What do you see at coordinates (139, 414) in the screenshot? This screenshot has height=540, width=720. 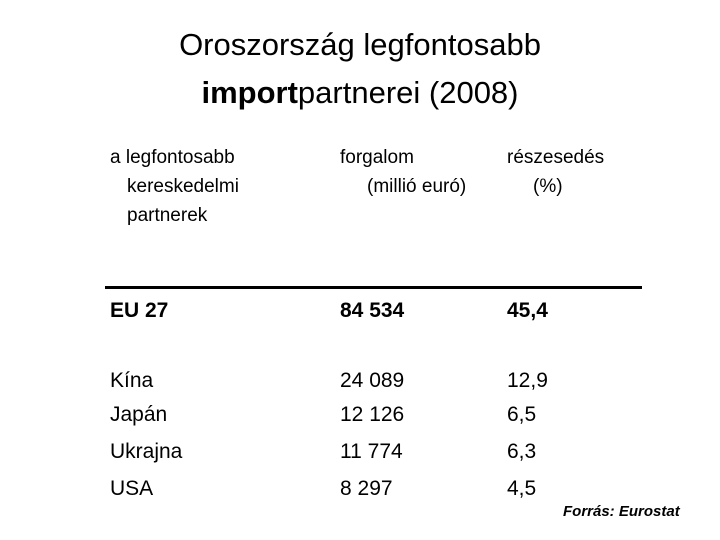 I see `table-cell: Japán` at bounding box center [139, 414].